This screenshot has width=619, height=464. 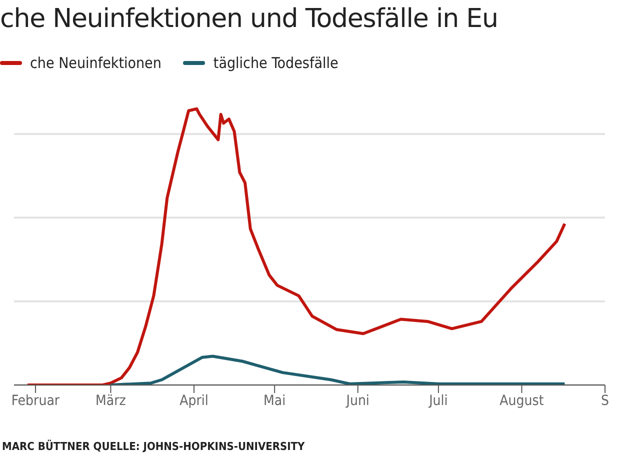 I want to click on x-tick-label: Juni, so click(x=357, y=400).